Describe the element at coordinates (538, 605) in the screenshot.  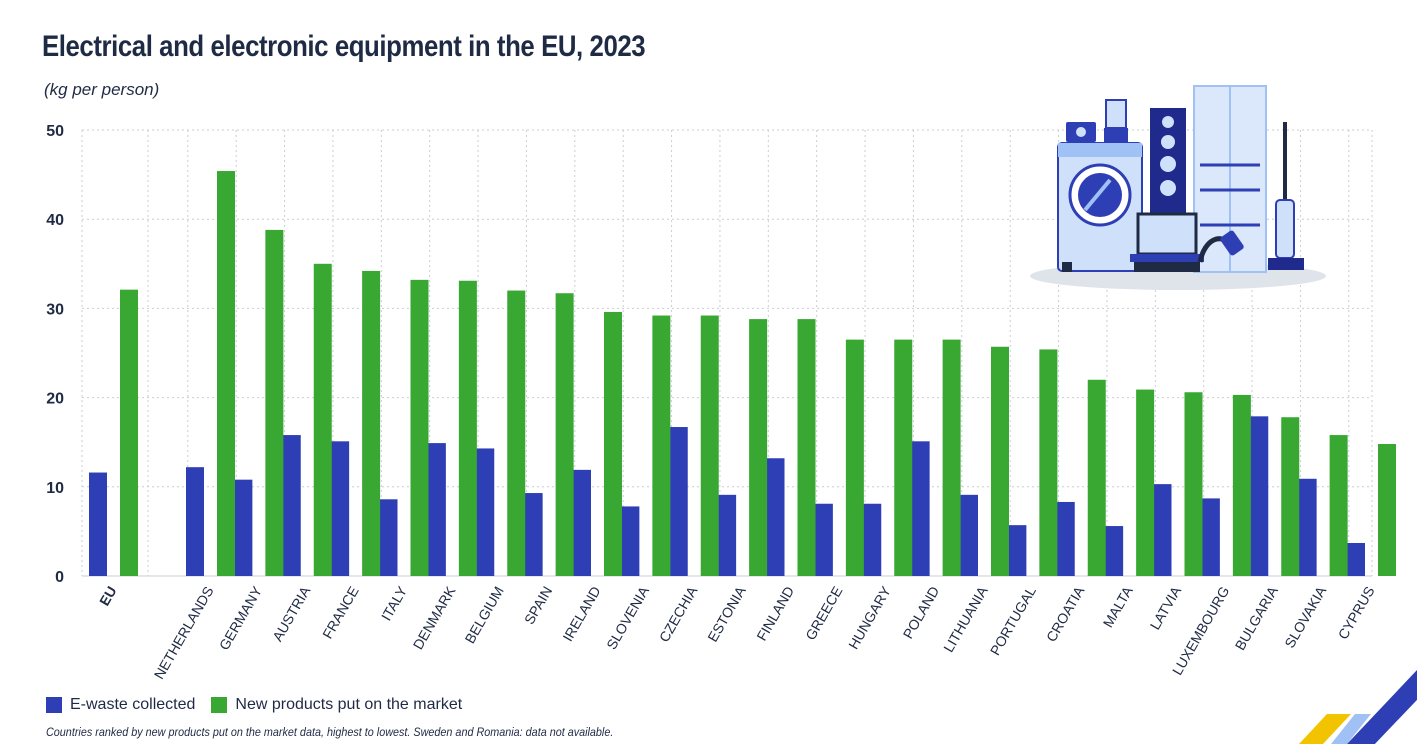
I see `x-tick-label: SPAIN` at that location.